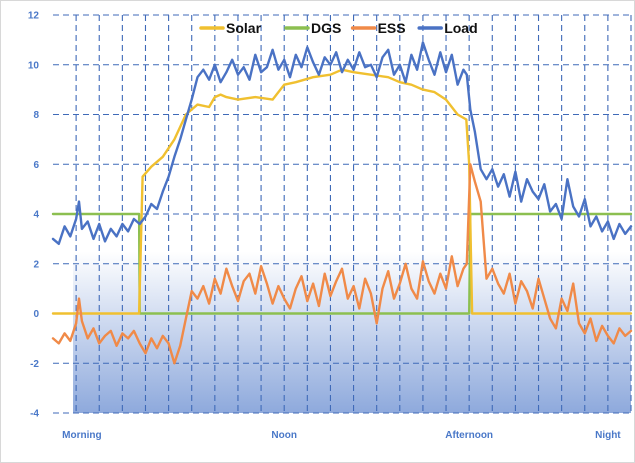 The width and height of the screenshot is (635, 463). I want to click on x-tick-label: Morning, so click(81, 435).